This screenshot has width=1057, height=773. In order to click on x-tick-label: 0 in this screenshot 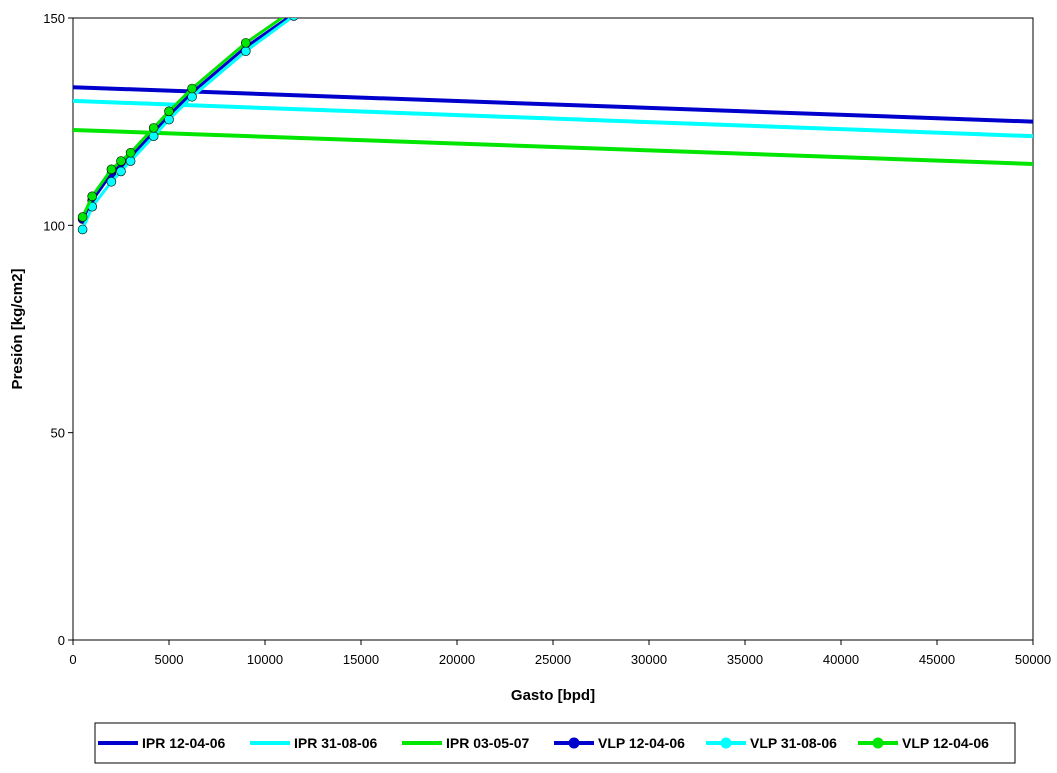, I will do `click(72, 659)`.